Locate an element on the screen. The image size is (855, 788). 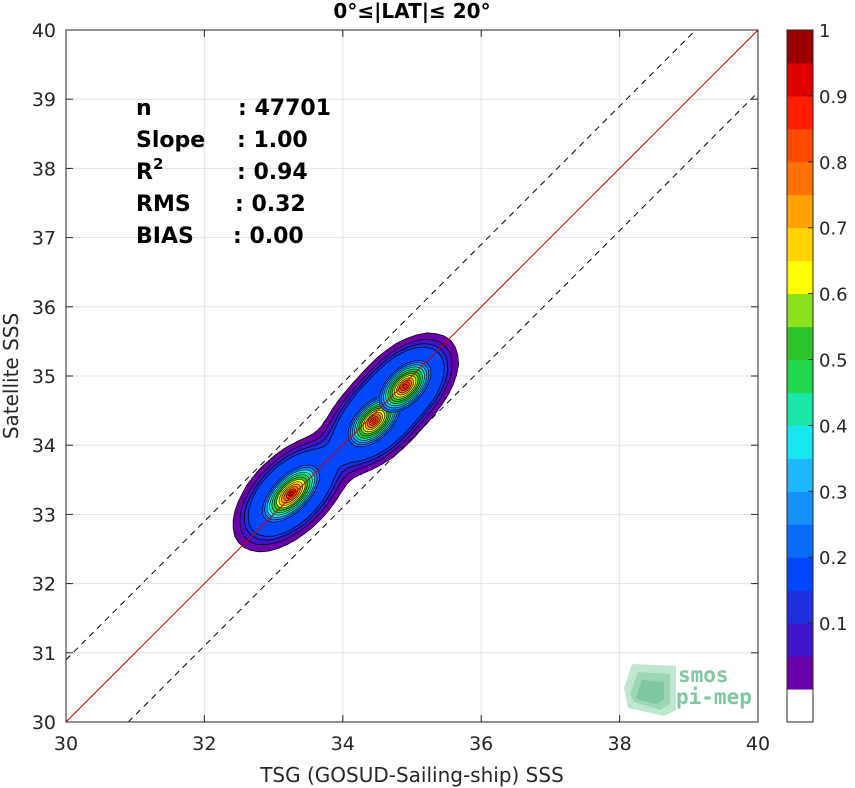
y-tick-label: 40 is located at coordinates (44, 31).